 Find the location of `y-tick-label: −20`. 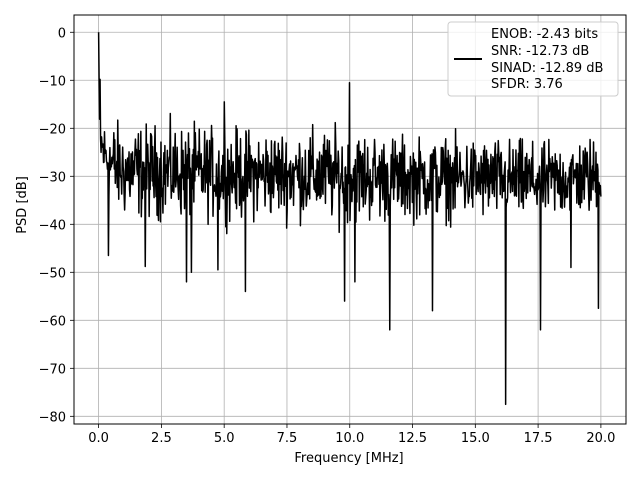

y-tick-label: −20 is located at coordinates (52, 129).